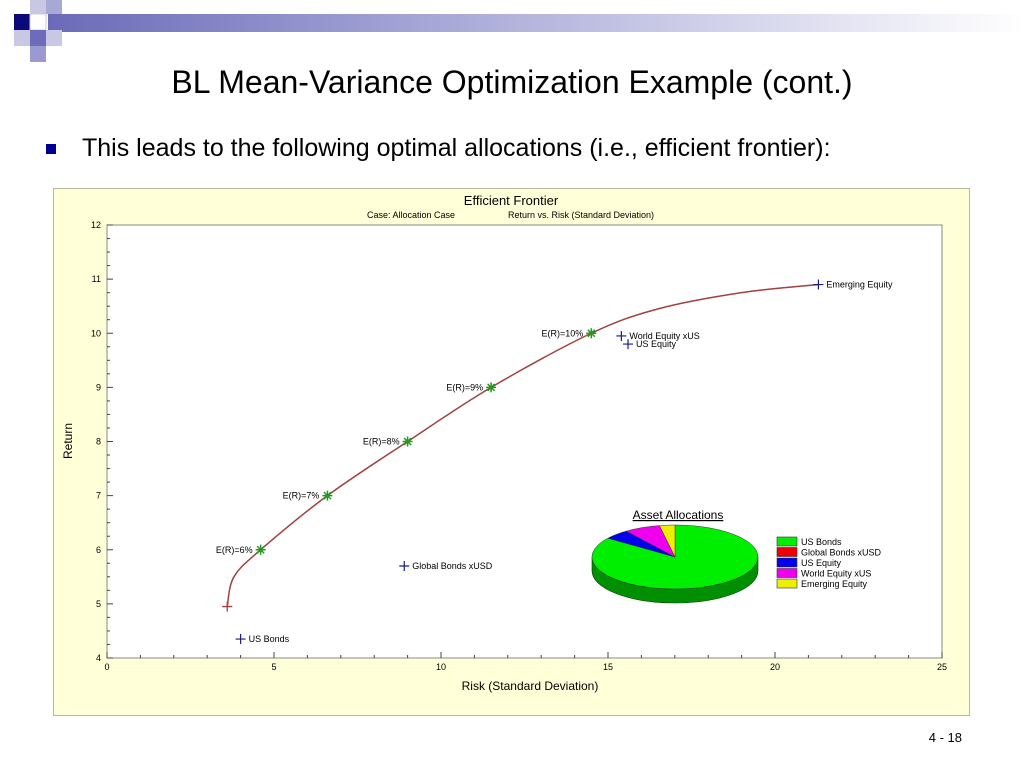  What do you see at coordinates (942, 667) in the screenshot?
I see `x-tick-label: 25` at bounding box center [942, 667].